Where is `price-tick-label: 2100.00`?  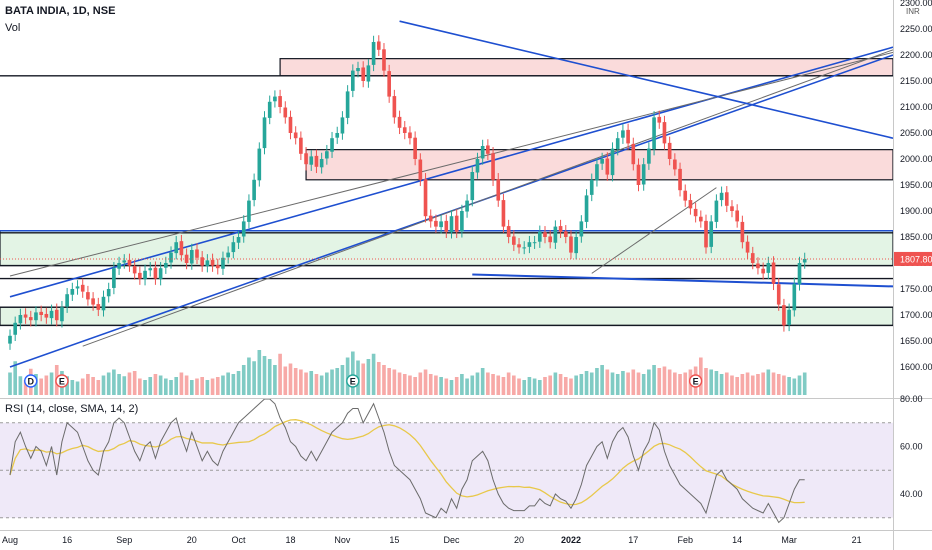
price-tick-label: 2100.00 is located at coordinates (916, 107).